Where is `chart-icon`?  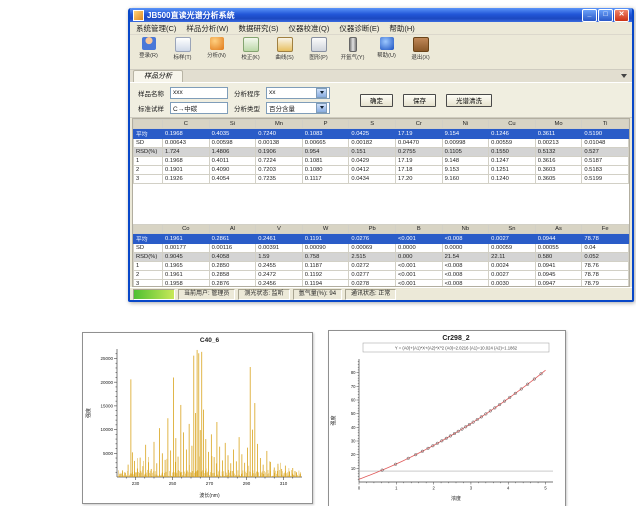 chart-icon is located at coordinates (250, 44).